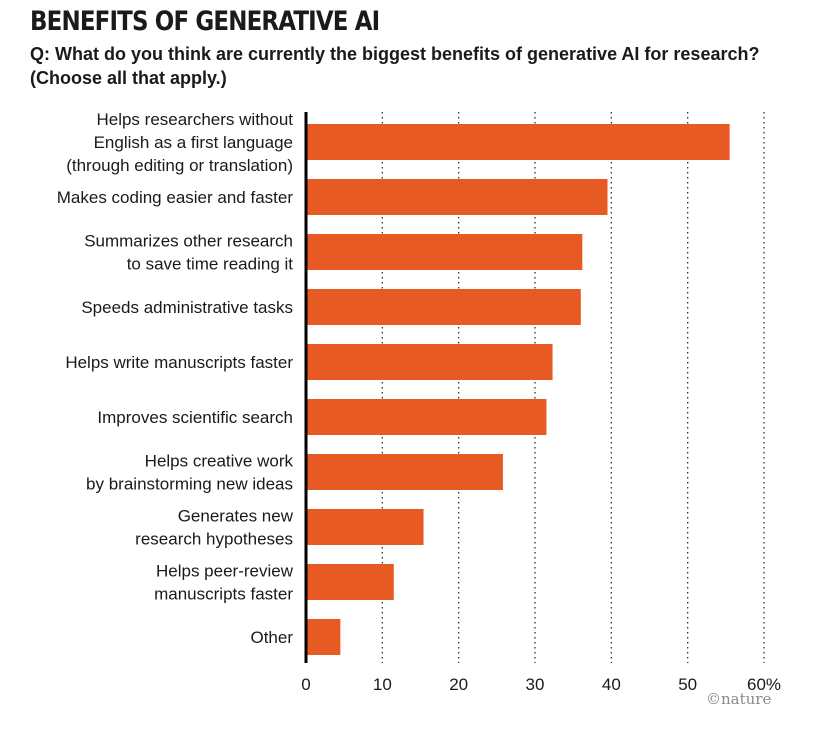 Image resolution: width=818 pixels, height=734 pixels. What do you see at coordinates (458, 684) in the screenshot?
I see `x-tick-label-20: 20` at bounding box center [458, 684].